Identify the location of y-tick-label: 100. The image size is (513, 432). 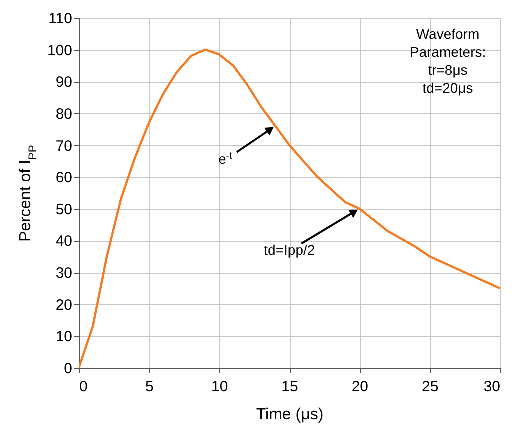
(59, 51).